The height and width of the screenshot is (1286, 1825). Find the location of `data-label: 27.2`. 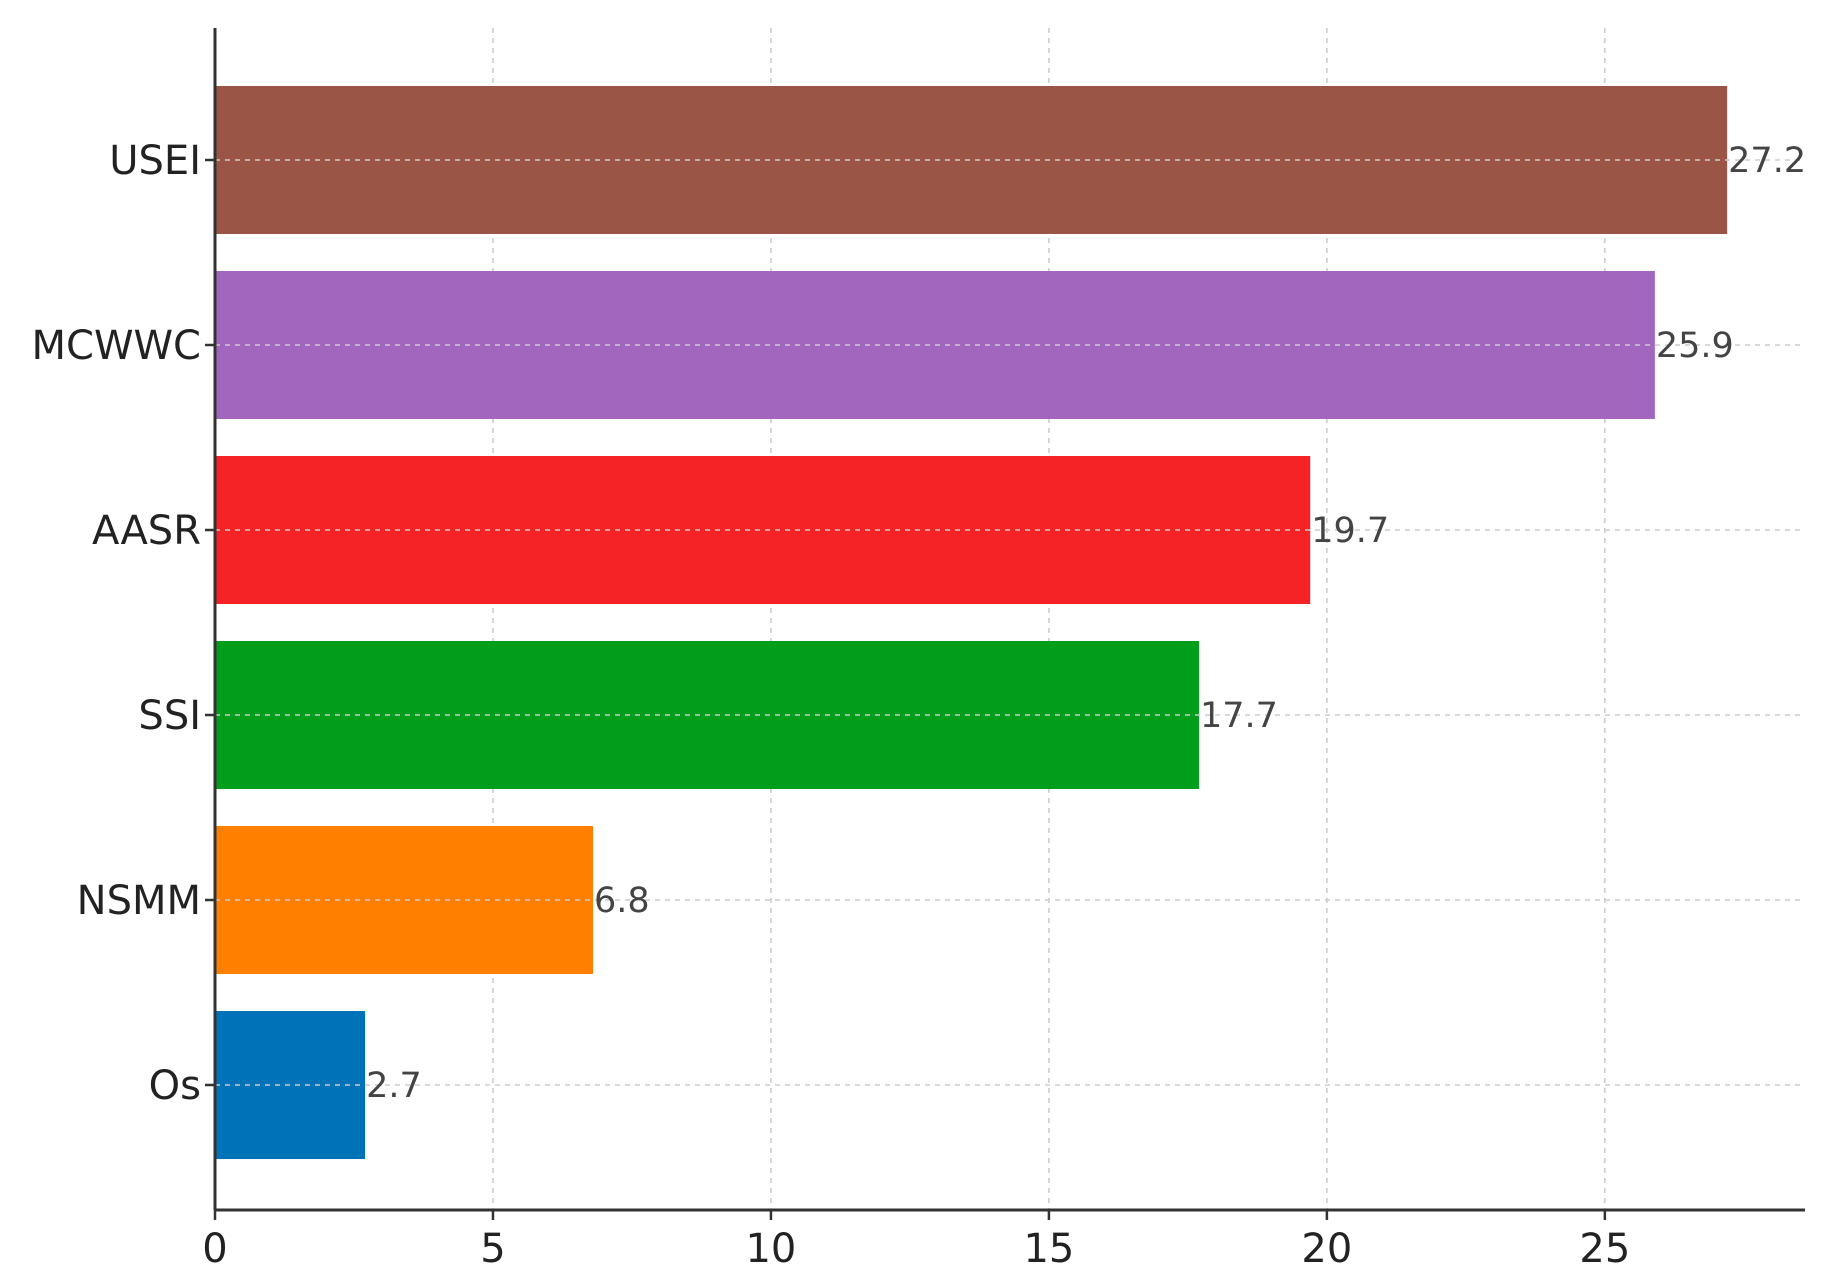

data-label: 27.2 is located at coordinates (1767, 161).